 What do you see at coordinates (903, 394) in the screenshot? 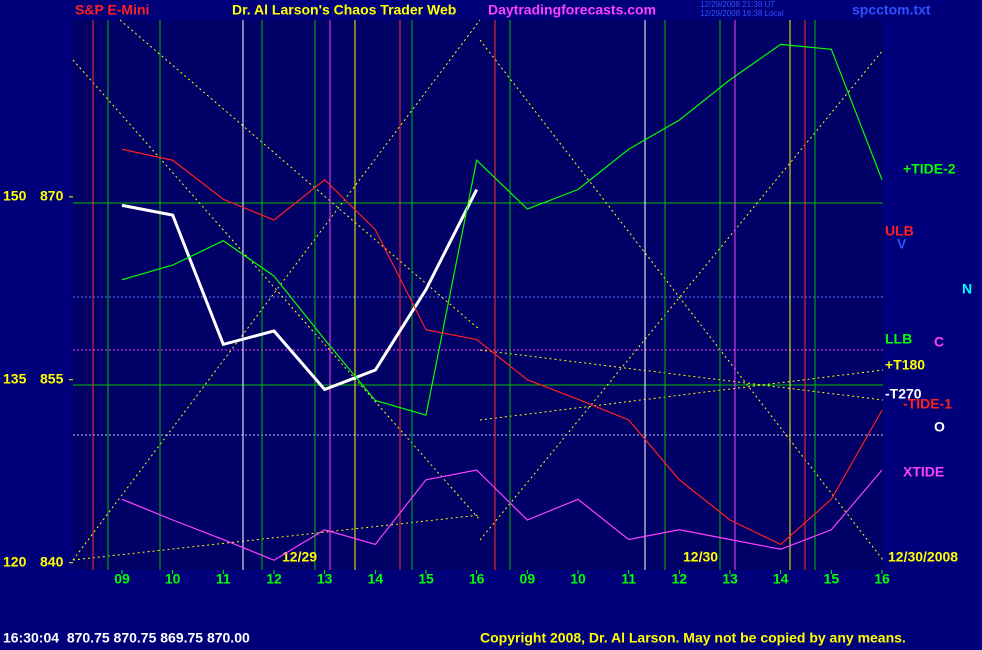
I see `annotation: -T270` at bounding box center [903, 394].